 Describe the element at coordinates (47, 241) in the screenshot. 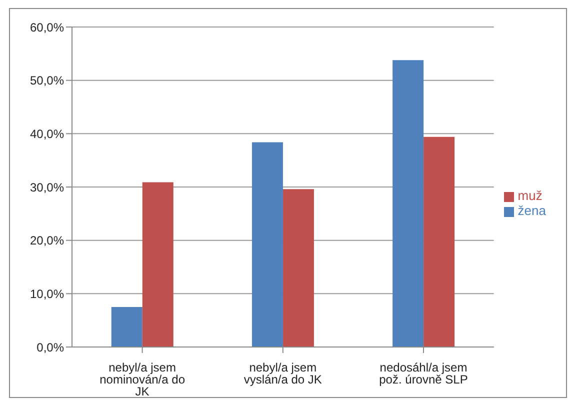

I see `y-tick-label: 20,0%` at that location.